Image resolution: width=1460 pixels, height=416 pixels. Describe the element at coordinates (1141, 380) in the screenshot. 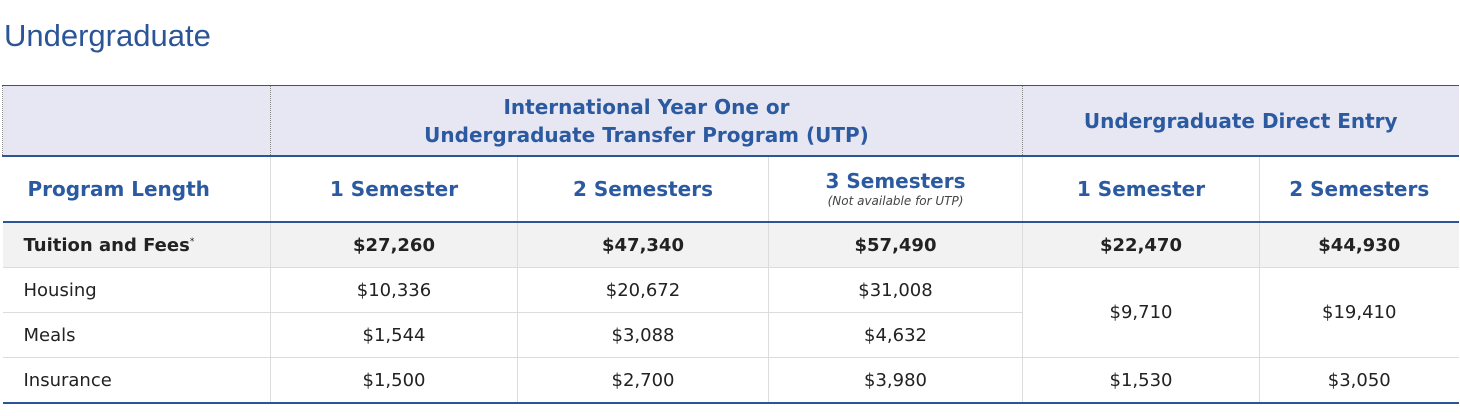

I see `value-cell: $1,530` at that location.